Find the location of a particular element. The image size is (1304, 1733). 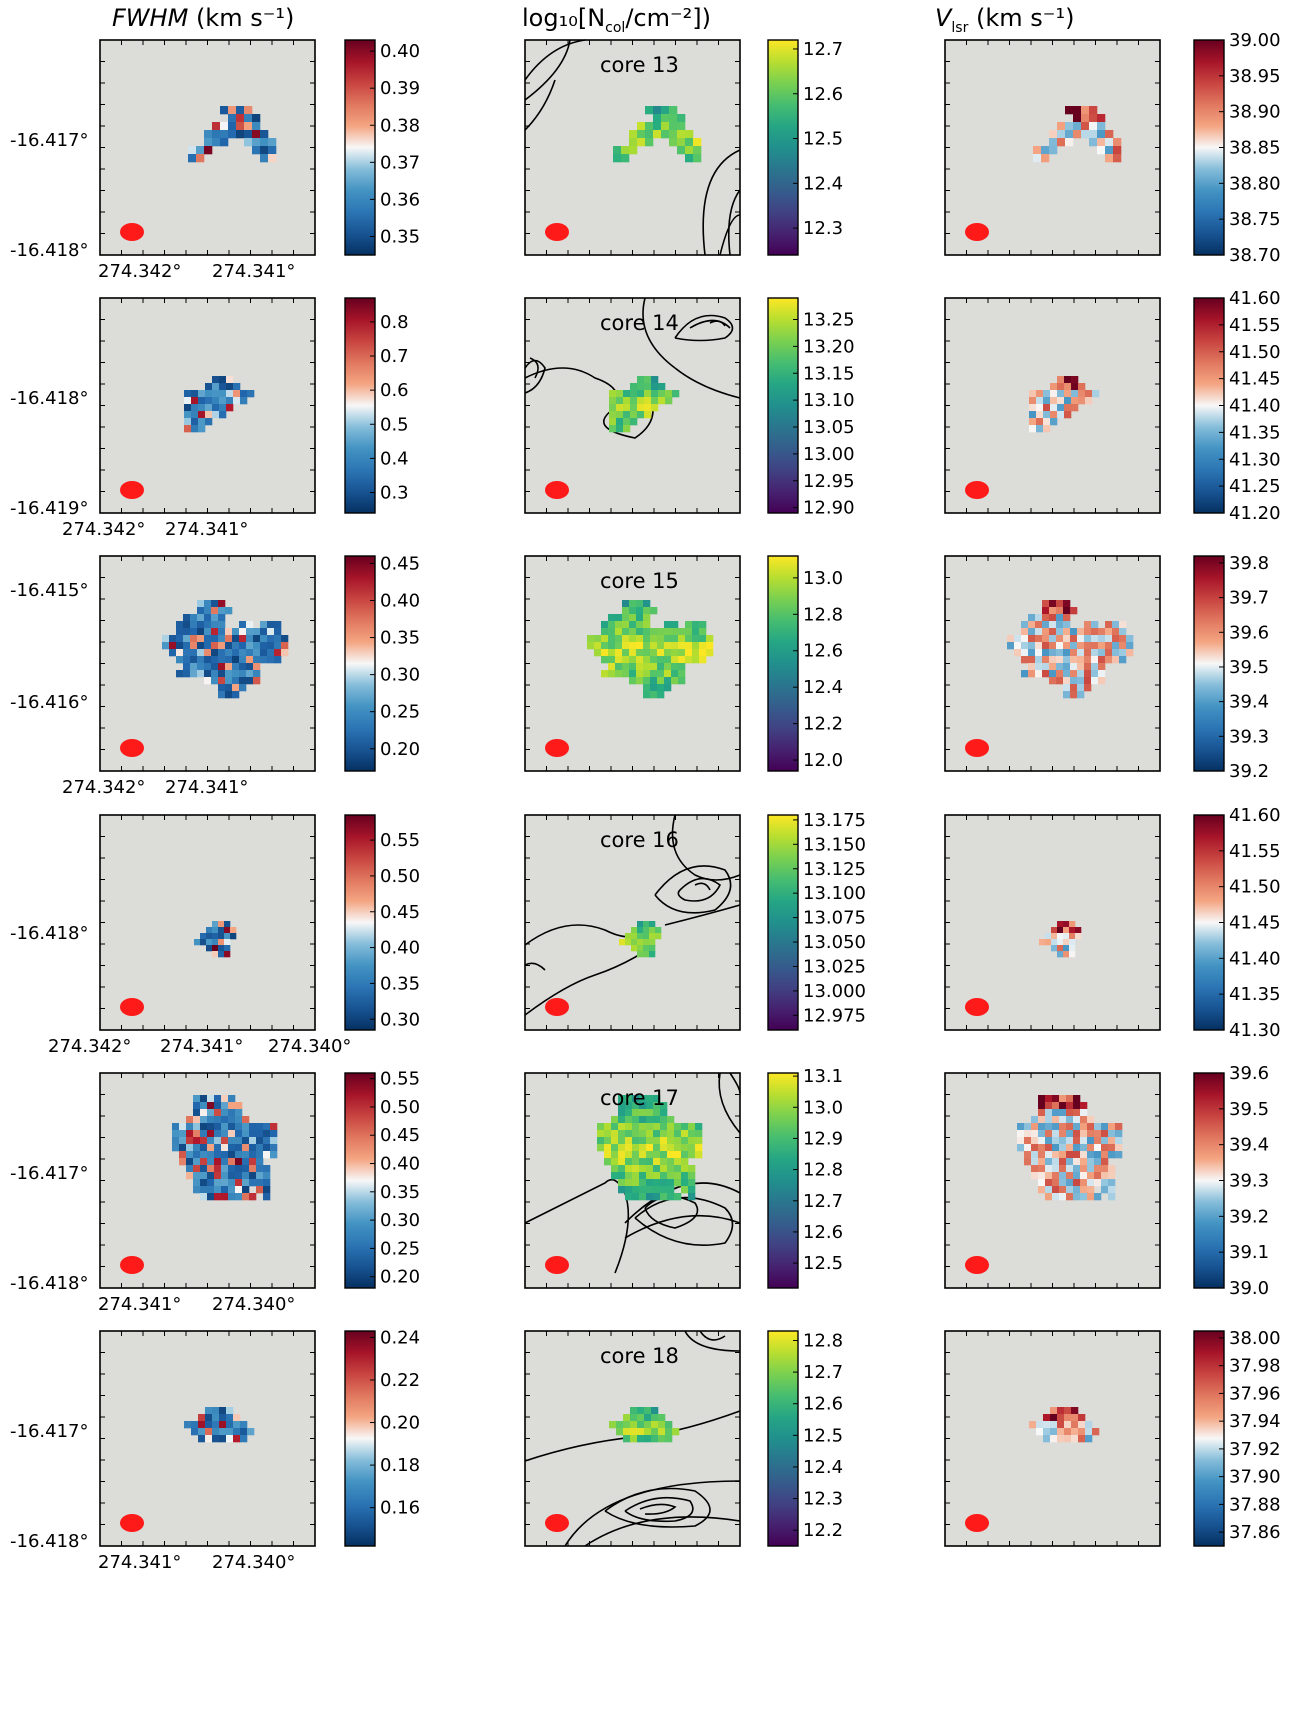

colorbar-tick-label: 39.5 is located at coordinates (1249, 1109).